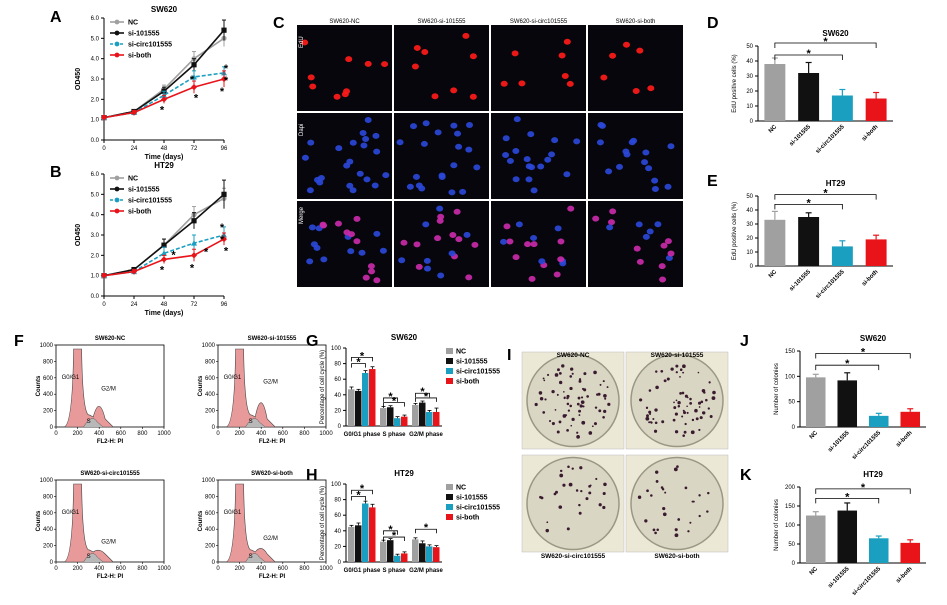  I want to click on legend-label: si-circ101555, so click(150, 45).